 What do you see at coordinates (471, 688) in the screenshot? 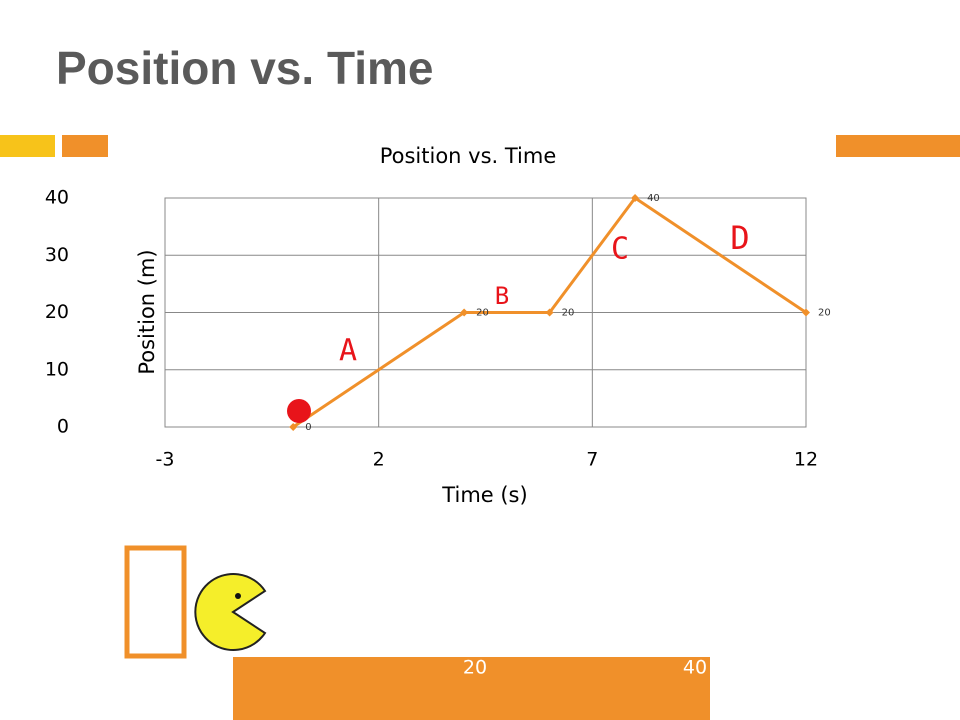
I see `bottom-bar` at bounding box center [471, 688].